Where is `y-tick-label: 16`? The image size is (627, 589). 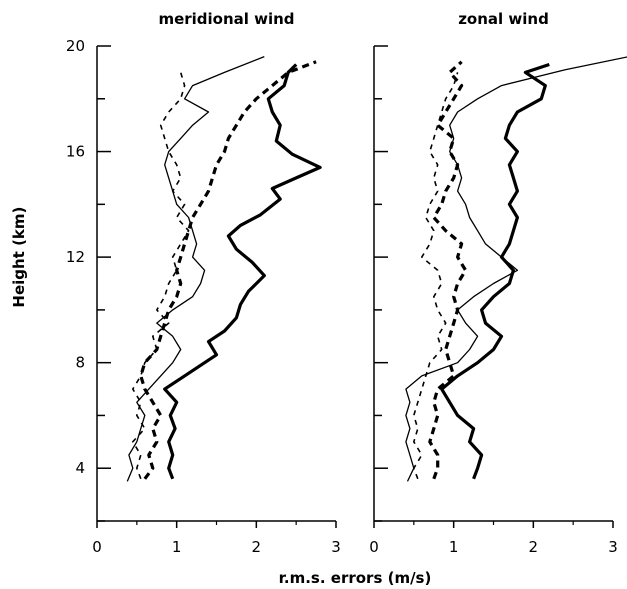
y-tick-label: 16 is located at coordinates (75, 152).